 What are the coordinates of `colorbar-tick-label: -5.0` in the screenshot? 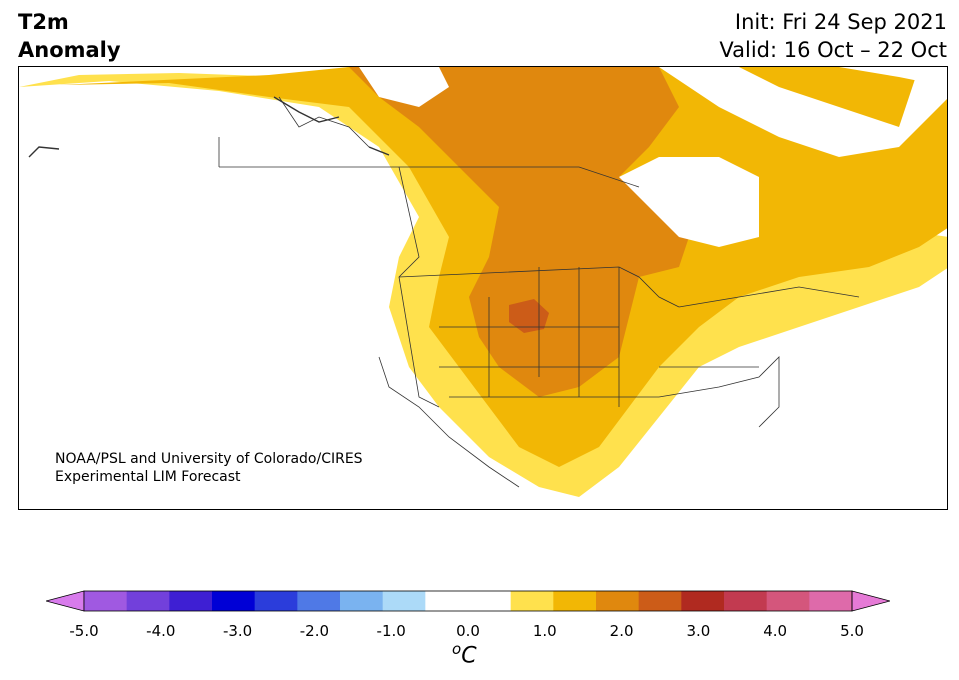 It's located at (84, 631).